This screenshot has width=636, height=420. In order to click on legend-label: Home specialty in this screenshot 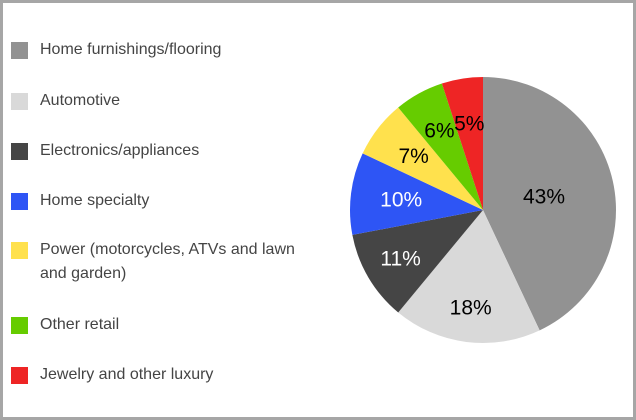, I will do `click(95, 200)`.